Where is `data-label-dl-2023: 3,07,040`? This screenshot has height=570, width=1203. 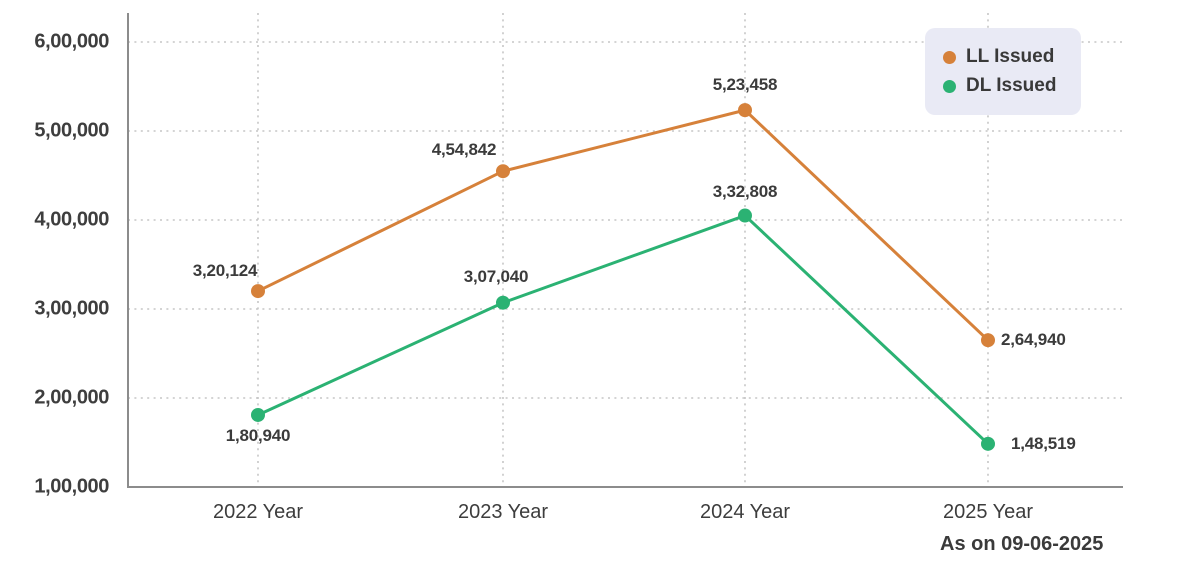
data-label-dl-2023: 3,07,040 is located at coordinates (496, 276).